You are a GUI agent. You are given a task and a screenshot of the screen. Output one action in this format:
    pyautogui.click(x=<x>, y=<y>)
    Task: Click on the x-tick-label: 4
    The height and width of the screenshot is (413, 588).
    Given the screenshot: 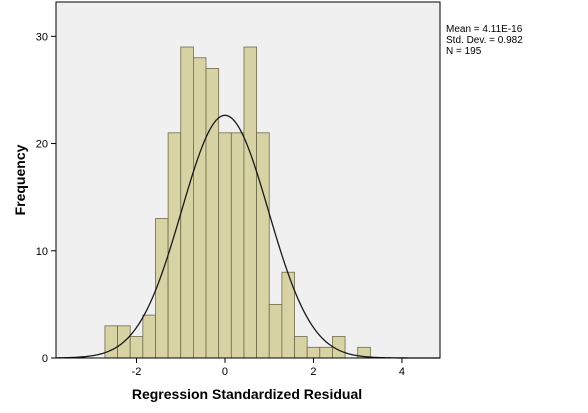 What is the action you would take?
    pyautogui.click(x=402, y=372)
    